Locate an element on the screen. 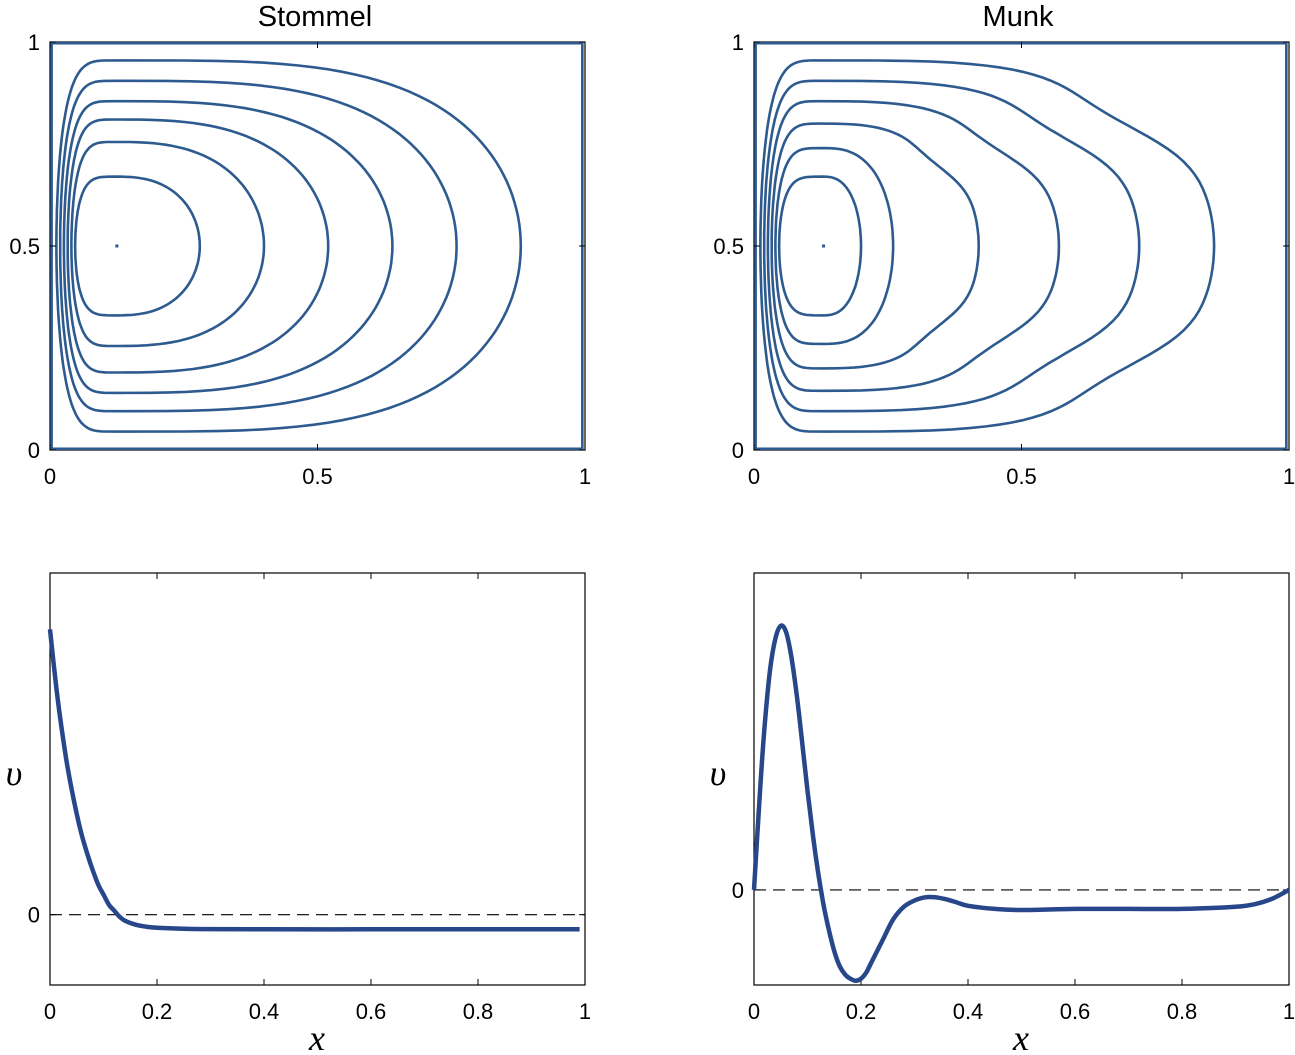 Image resolution: width=1295 pixels, height=1055 pixels. munk-velocity-xtick-label: 0.2 is located at coordinates (861, 1011).